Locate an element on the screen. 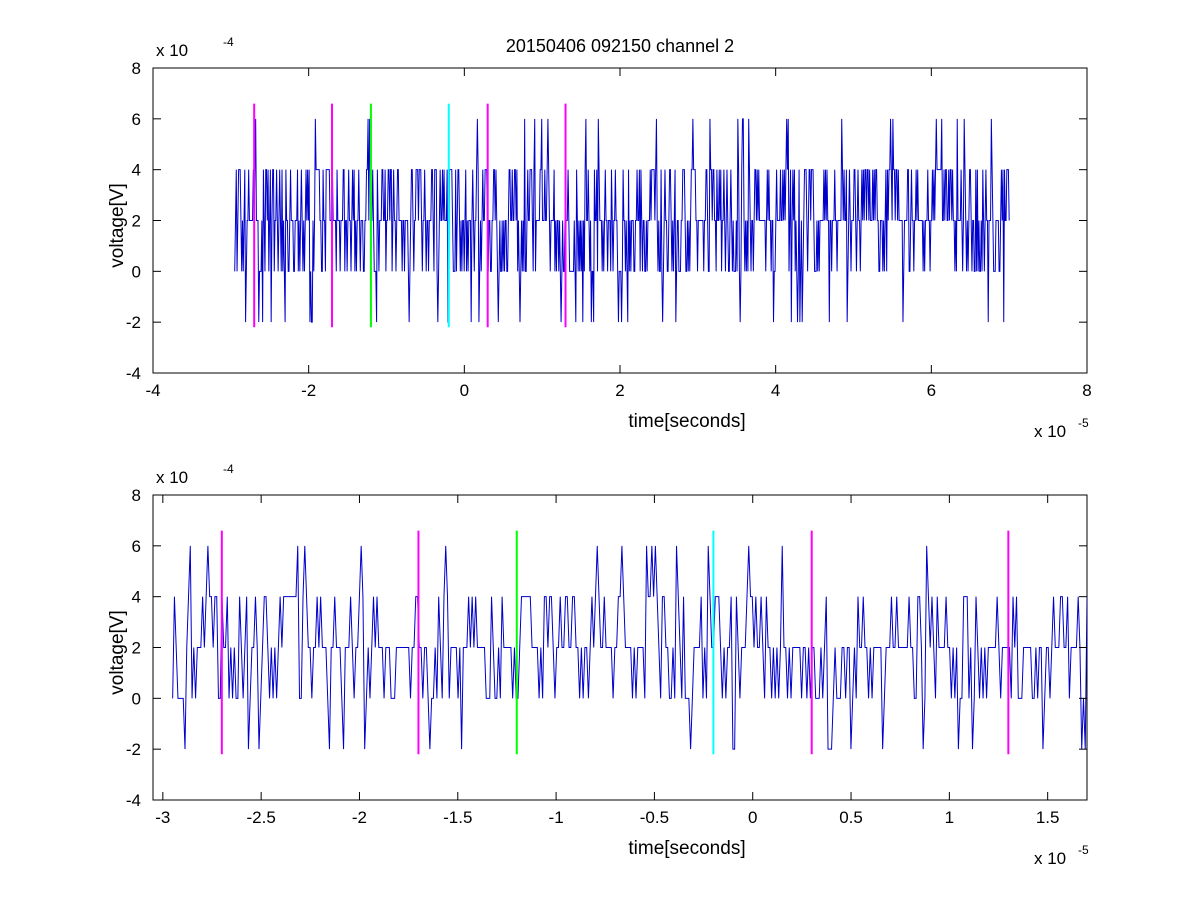 This screenshot has height=900, width=1200. x-tick-label: -3 is located at coordinates (162, 817).